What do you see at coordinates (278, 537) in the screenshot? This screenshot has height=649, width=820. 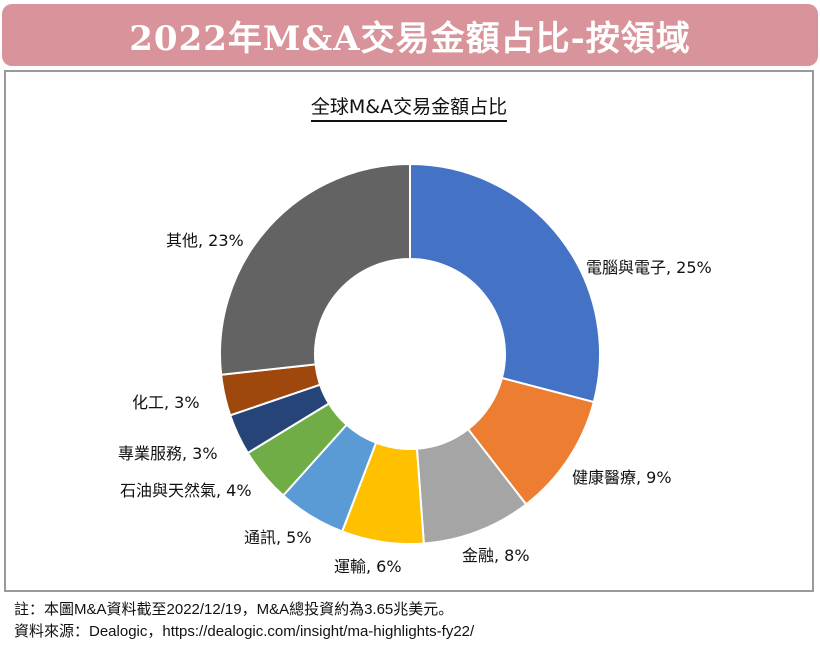 I see `data-label-telecom: 通訊, 5%` at bounding box center [278, 537].